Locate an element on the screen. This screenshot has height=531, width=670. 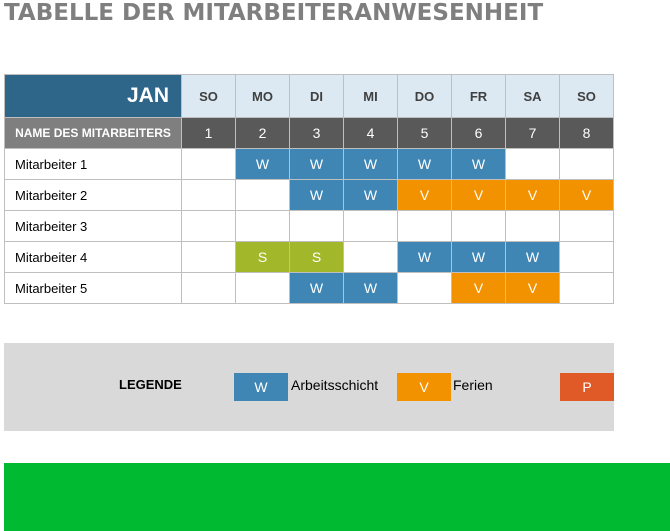
day-number-7: 7 is located at coordinates (532, 133).